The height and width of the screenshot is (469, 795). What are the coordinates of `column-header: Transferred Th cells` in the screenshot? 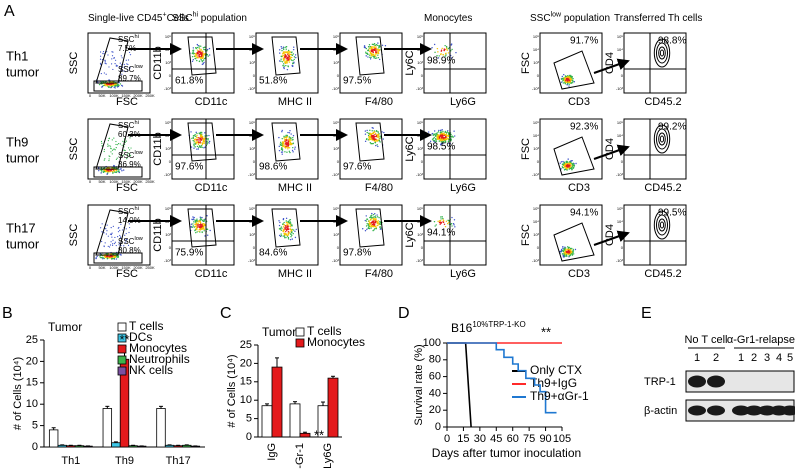 It's located at (658, 18).